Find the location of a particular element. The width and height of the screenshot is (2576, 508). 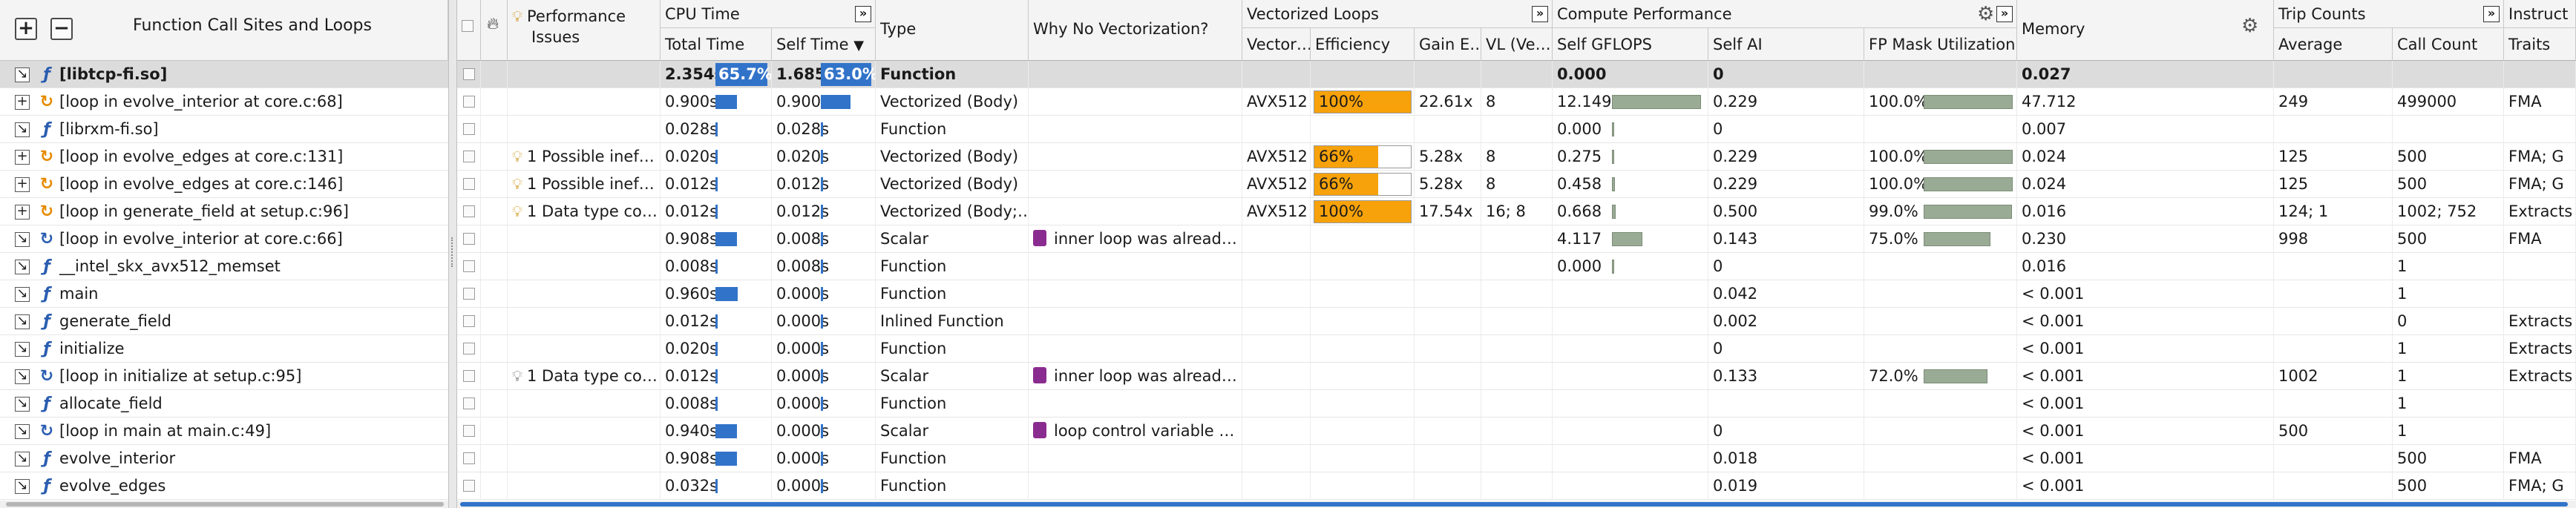

expand-vectorized-loops-button: » is located at coordinates (1540, 14).